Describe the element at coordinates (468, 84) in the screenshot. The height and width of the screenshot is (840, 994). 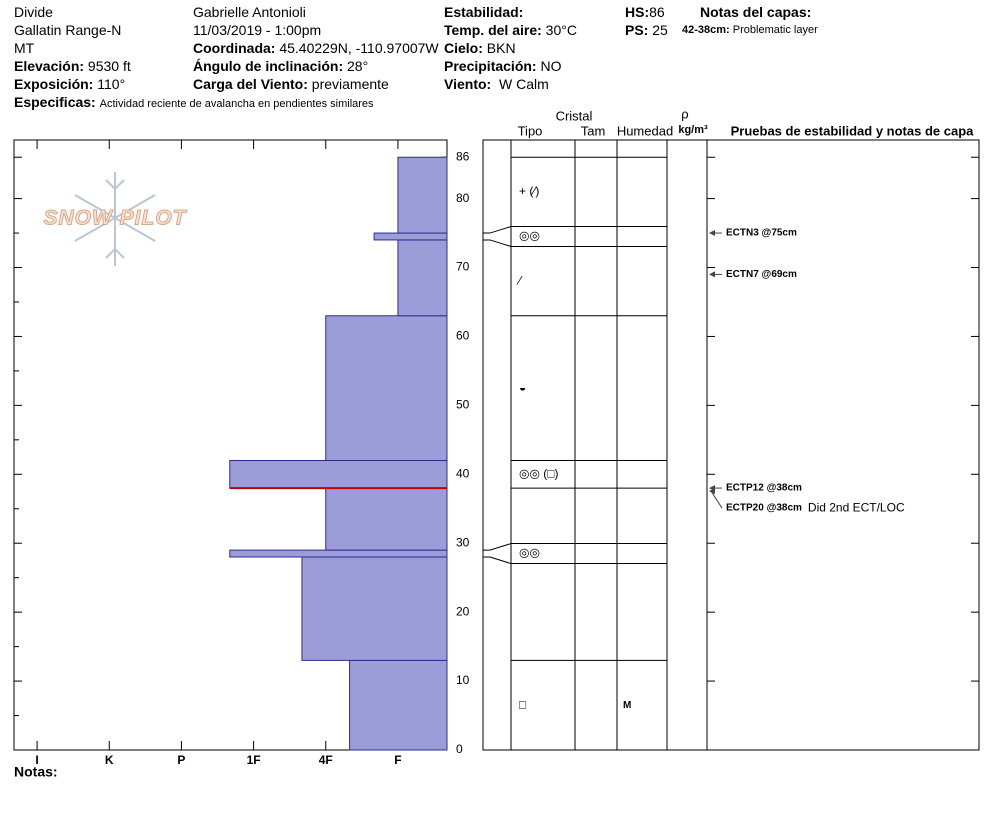
I see `label: Viento:` at that location.